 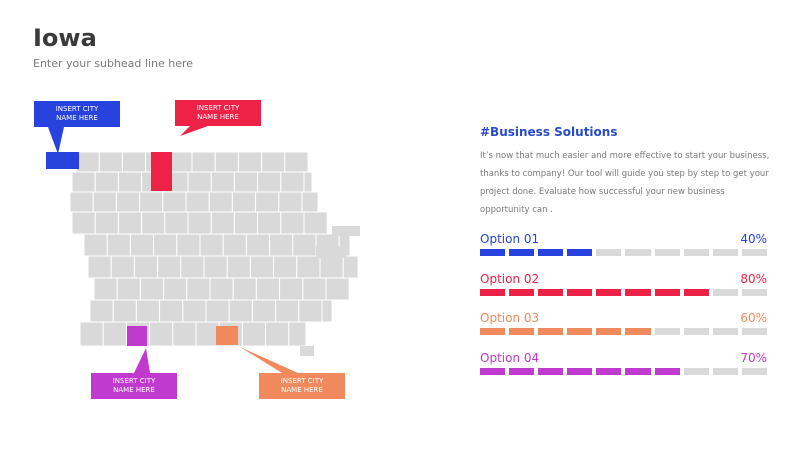 I want to click on option-percent: 80%, so click(x=753, y=279).